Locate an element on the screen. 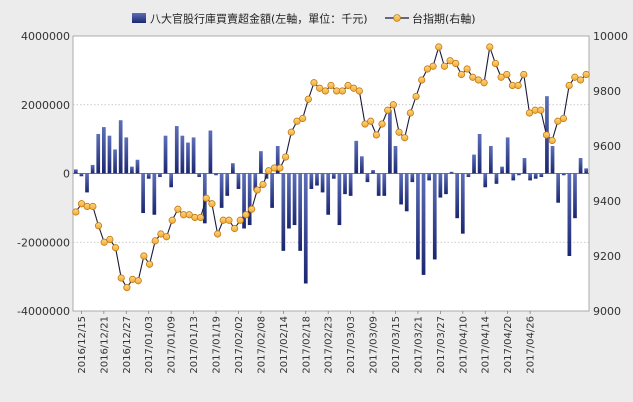 The height and width of the screenshot is (402, 633). y-right-tick-label: 9600 is located at coordinates (607, 146).